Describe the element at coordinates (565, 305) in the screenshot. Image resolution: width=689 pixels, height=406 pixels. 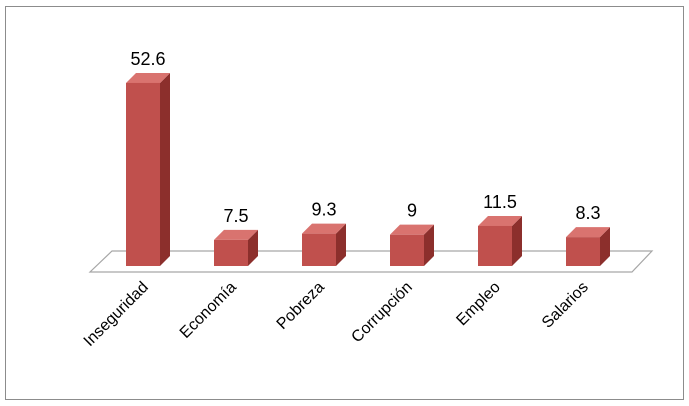
I see `category-label: Salarios` at that location.